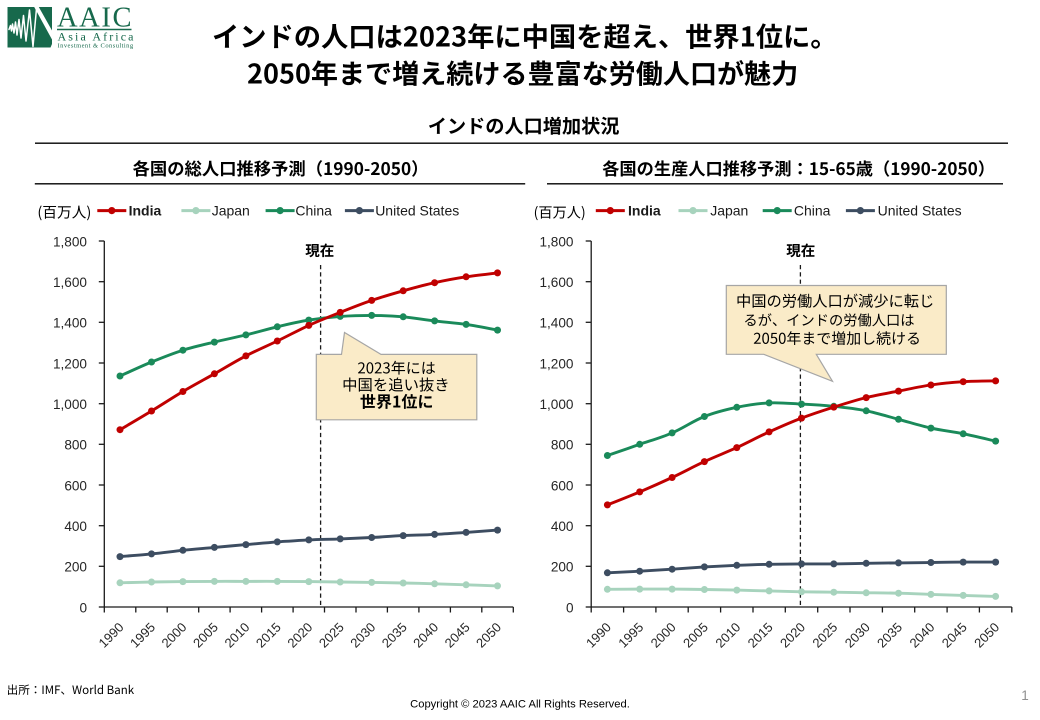  I want to click on svg-text: Investment & Consulting, so click(96, 46).